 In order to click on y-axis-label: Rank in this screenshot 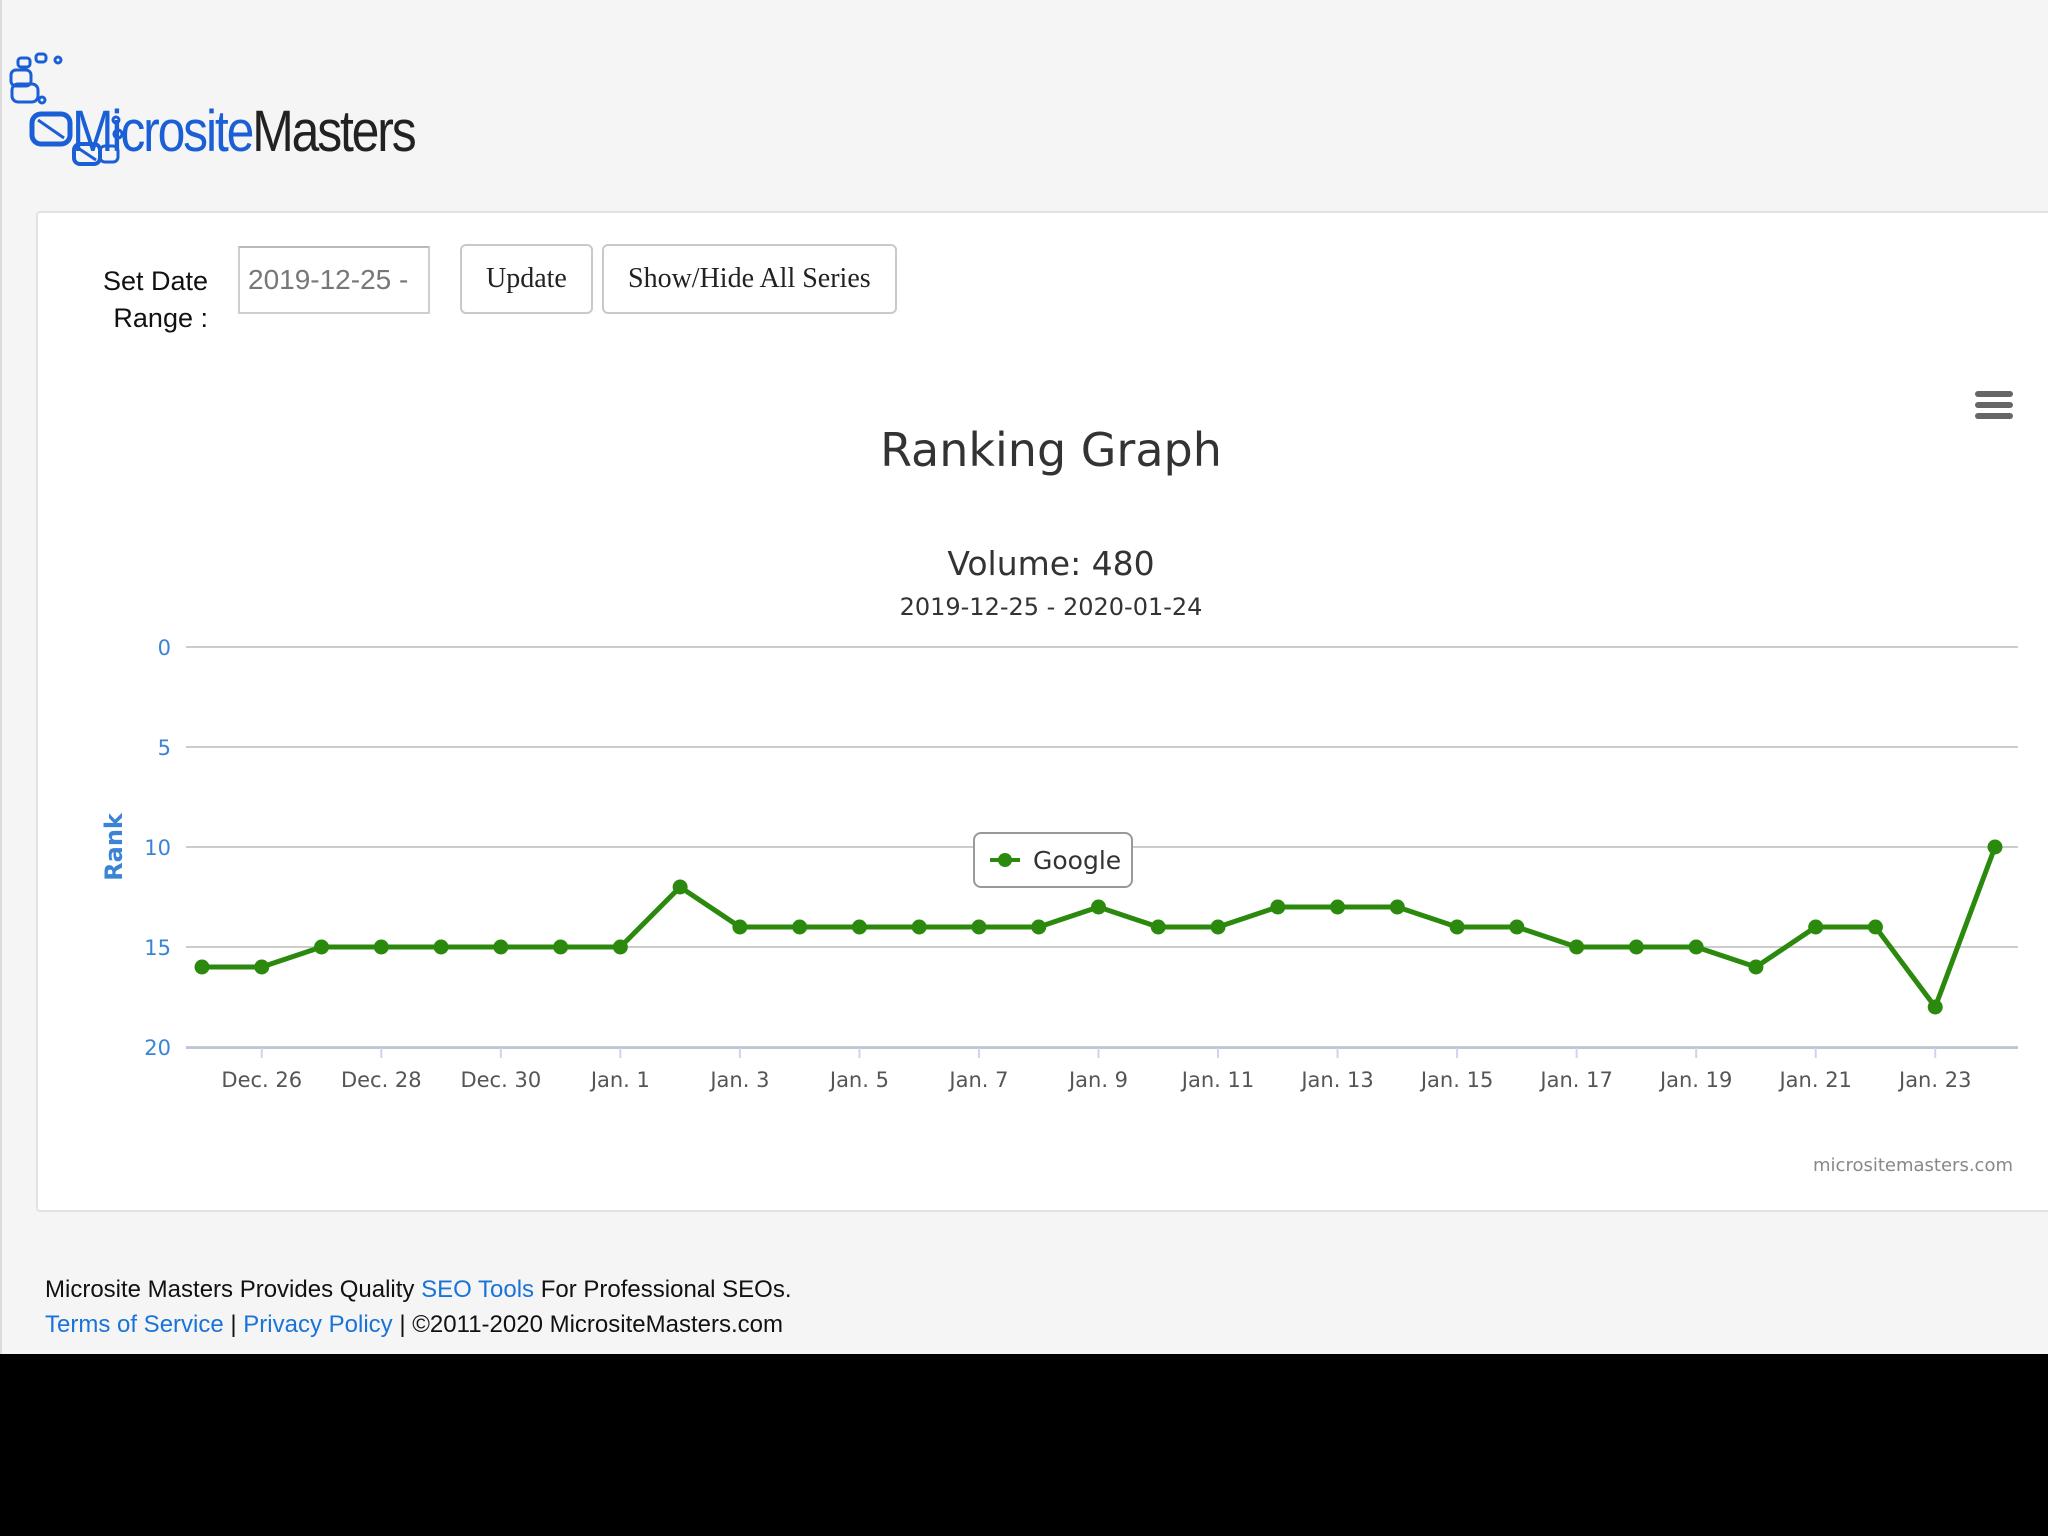, I will do `click(114, 846)`.